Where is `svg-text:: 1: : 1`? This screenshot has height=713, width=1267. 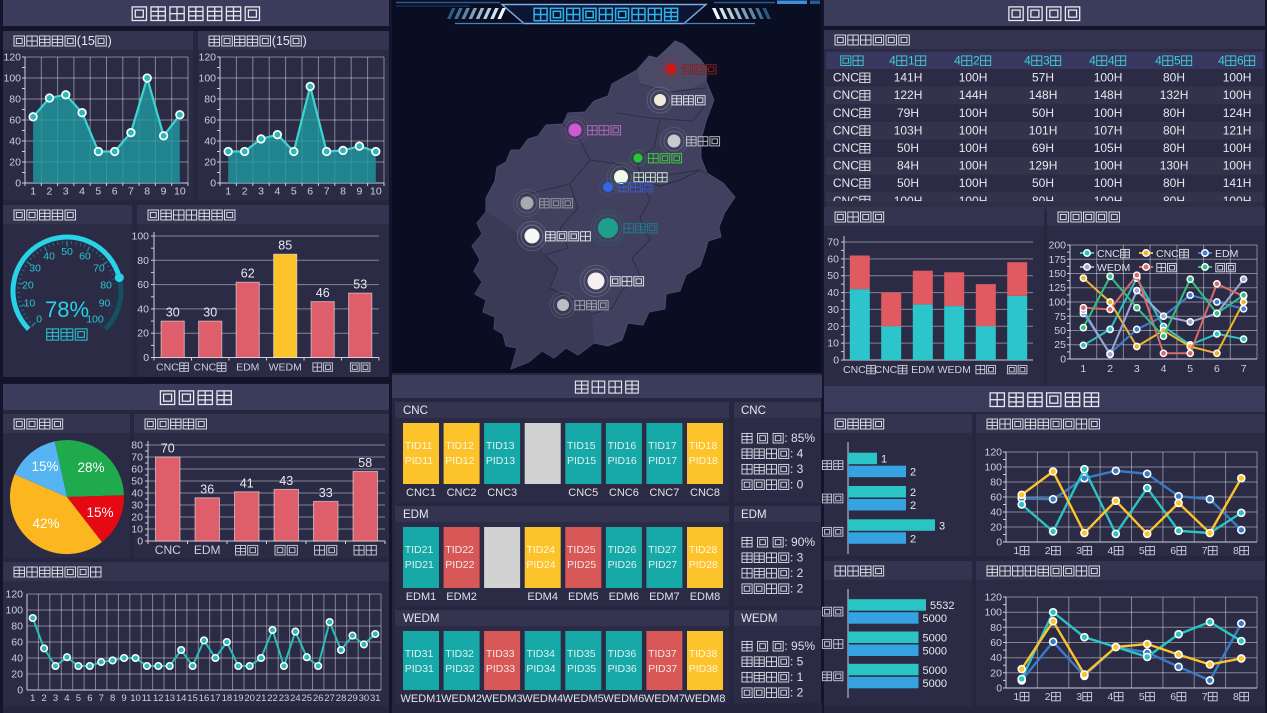
svg-text:: 1: : 1 is located at coordinates (797, 677).